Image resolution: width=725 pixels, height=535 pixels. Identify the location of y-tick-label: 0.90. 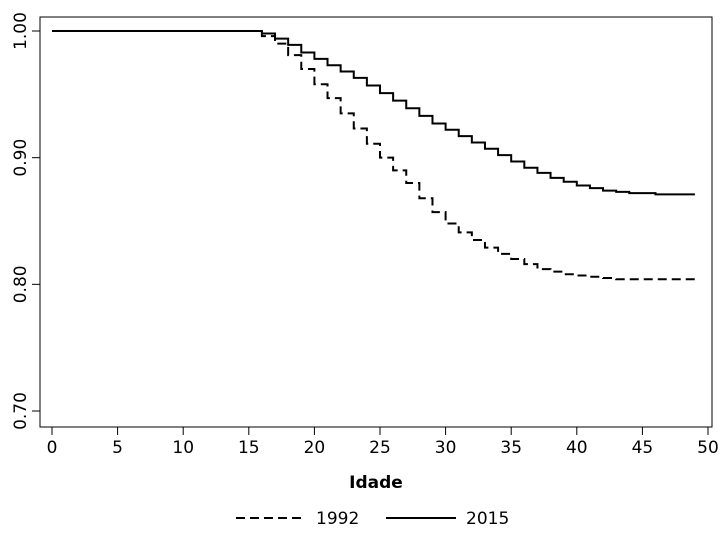
(21, 158).